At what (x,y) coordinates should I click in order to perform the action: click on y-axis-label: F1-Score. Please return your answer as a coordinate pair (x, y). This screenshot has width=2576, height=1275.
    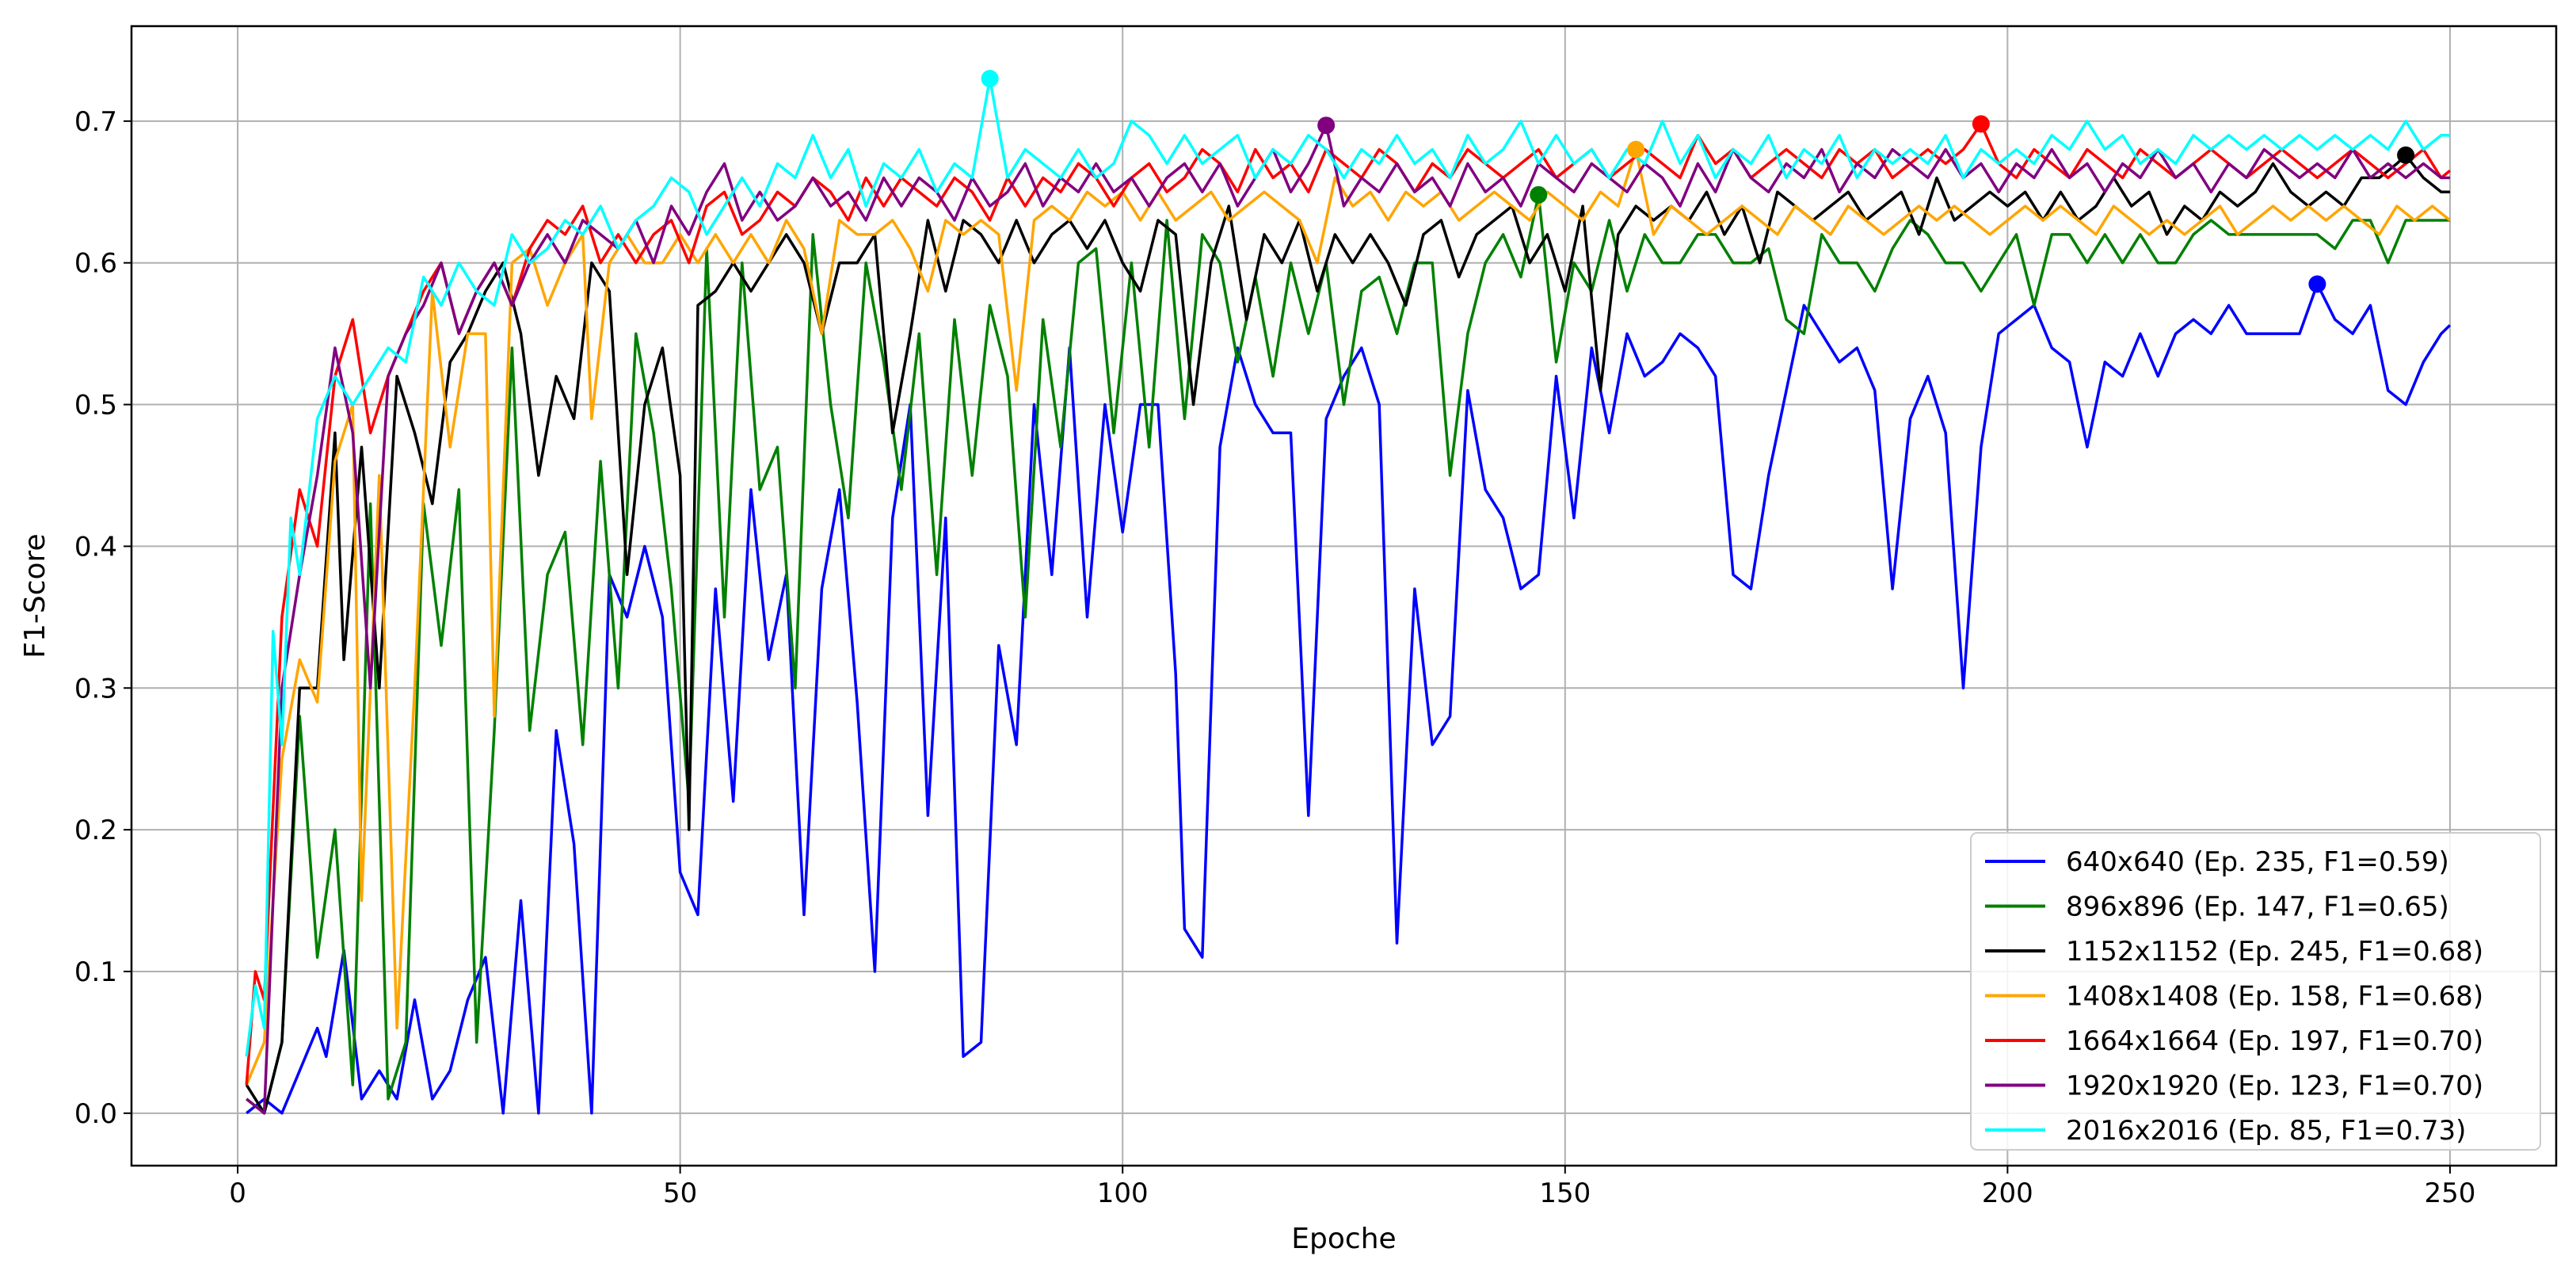
    Looking at the image, I should click on (35, 595).